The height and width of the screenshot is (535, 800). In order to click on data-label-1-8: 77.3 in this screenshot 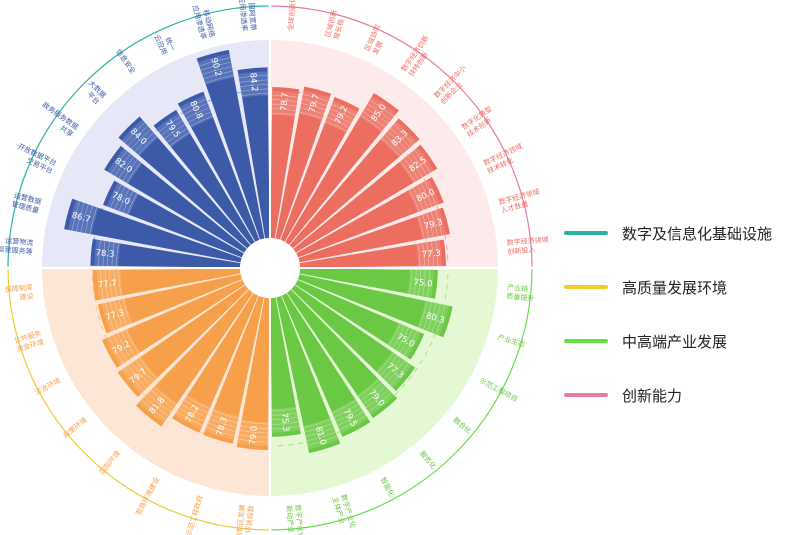, I will do `click(432, 255)`.